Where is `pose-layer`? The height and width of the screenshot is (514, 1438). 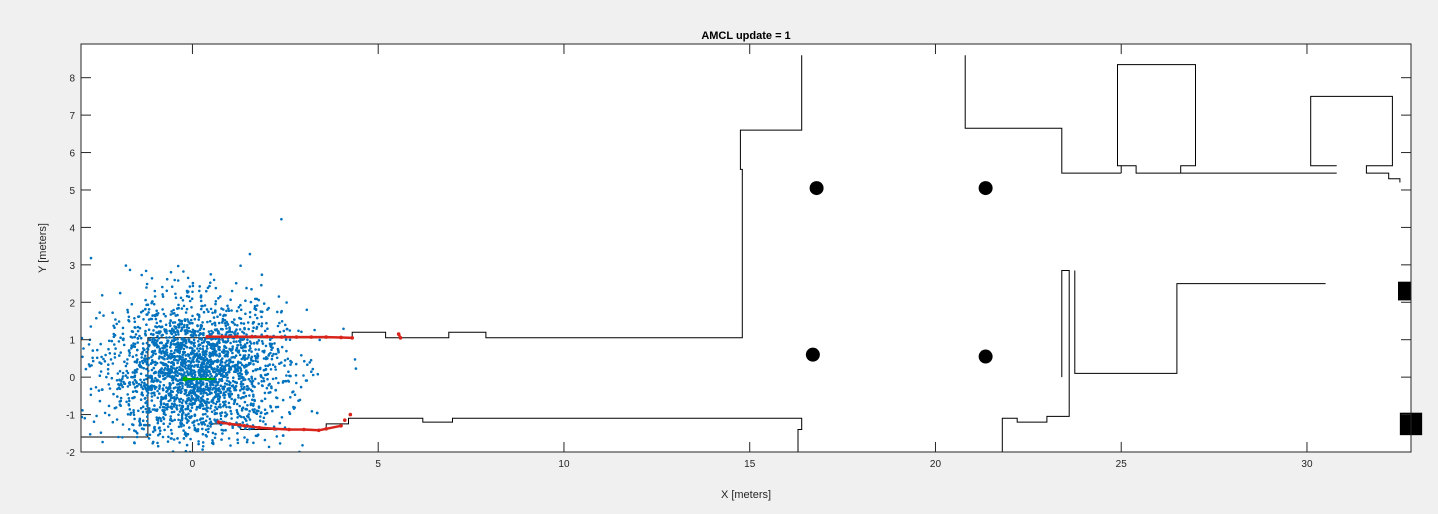
pose-layer is located at coordinates (198, 379).